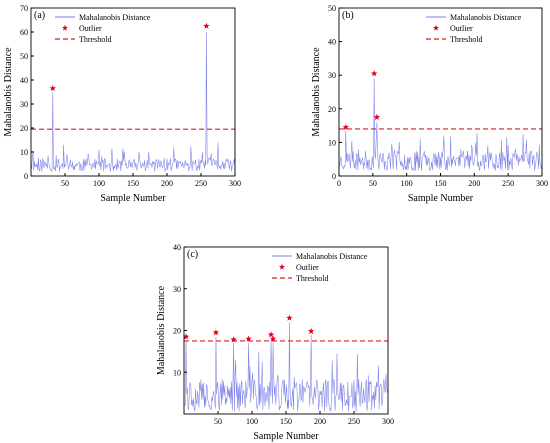 This screenshot has width=550, height=443. I want to click on panel-label: (a), so click(39, 15).